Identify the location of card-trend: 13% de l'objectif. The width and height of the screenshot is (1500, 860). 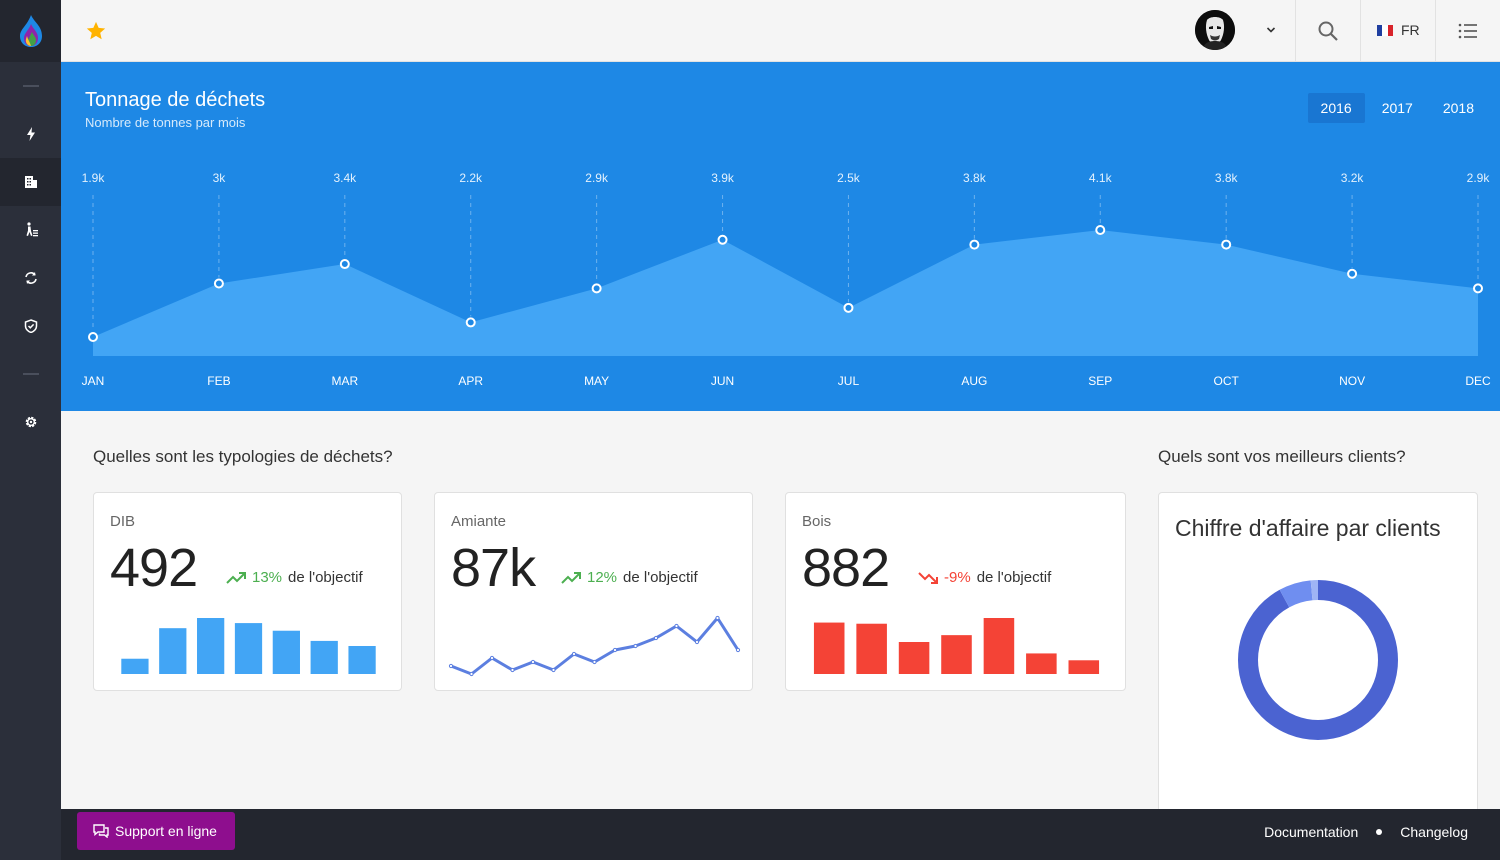
(294, 577).